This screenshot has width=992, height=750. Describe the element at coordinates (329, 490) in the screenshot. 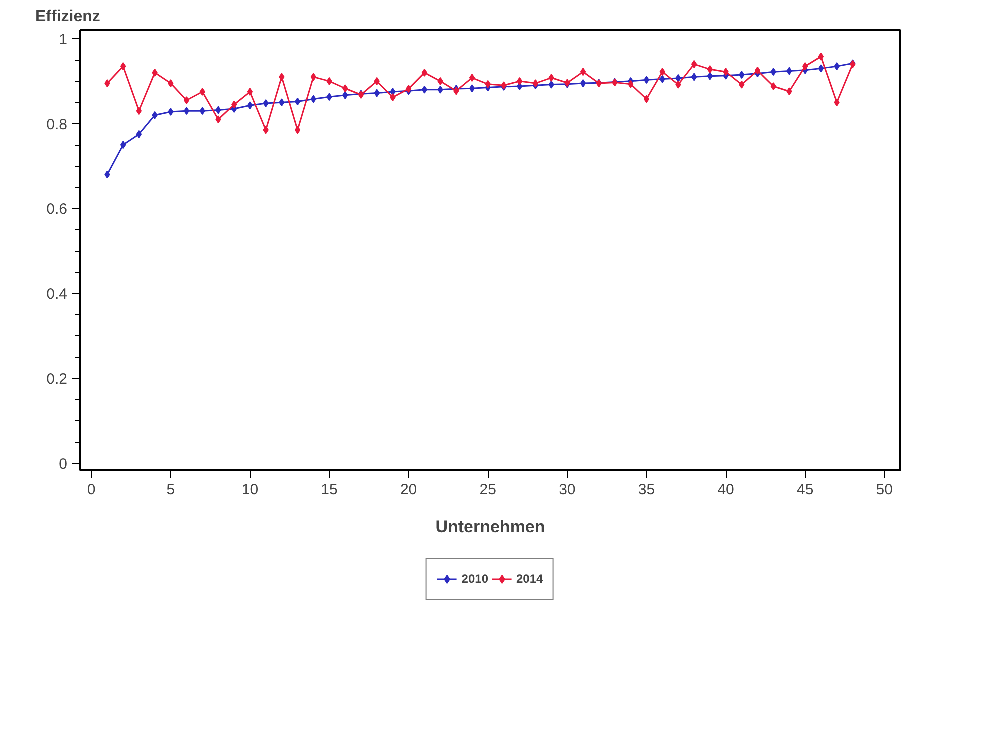

I see `x-tick-label: 15` at that location.